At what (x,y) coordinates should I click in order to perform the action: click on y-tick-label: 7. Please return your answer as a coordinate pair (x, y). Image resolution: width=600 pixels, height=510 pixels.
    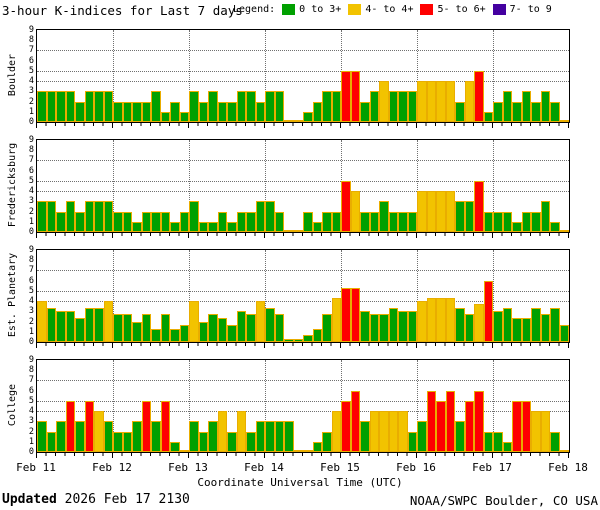
    Looking at the image, I should click on (31, 270).